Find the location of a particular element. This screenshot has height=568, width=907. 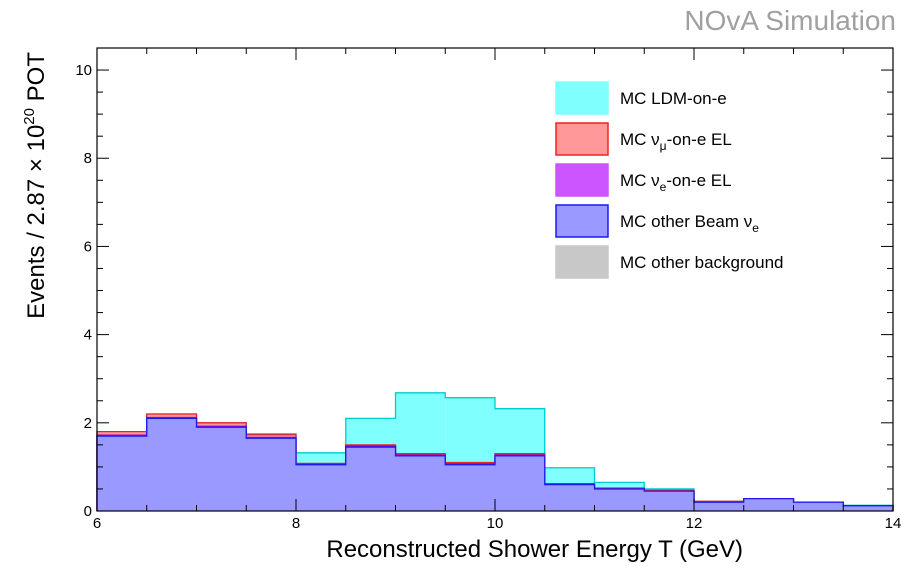

legend-entry-other: MC other background is located at coordinates (669, 262).